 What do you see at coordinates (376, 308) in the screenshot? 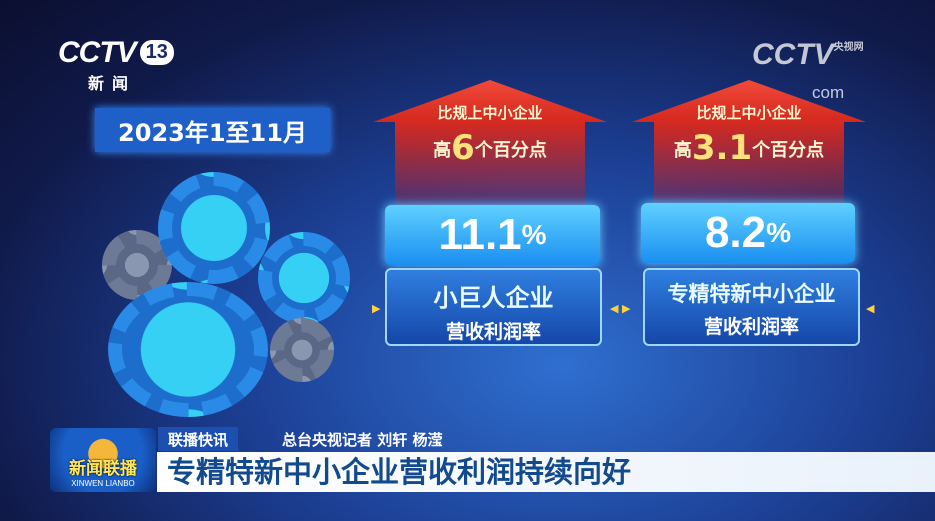
I see `triangle-icon: ▶` at bounding box center [376, 308].